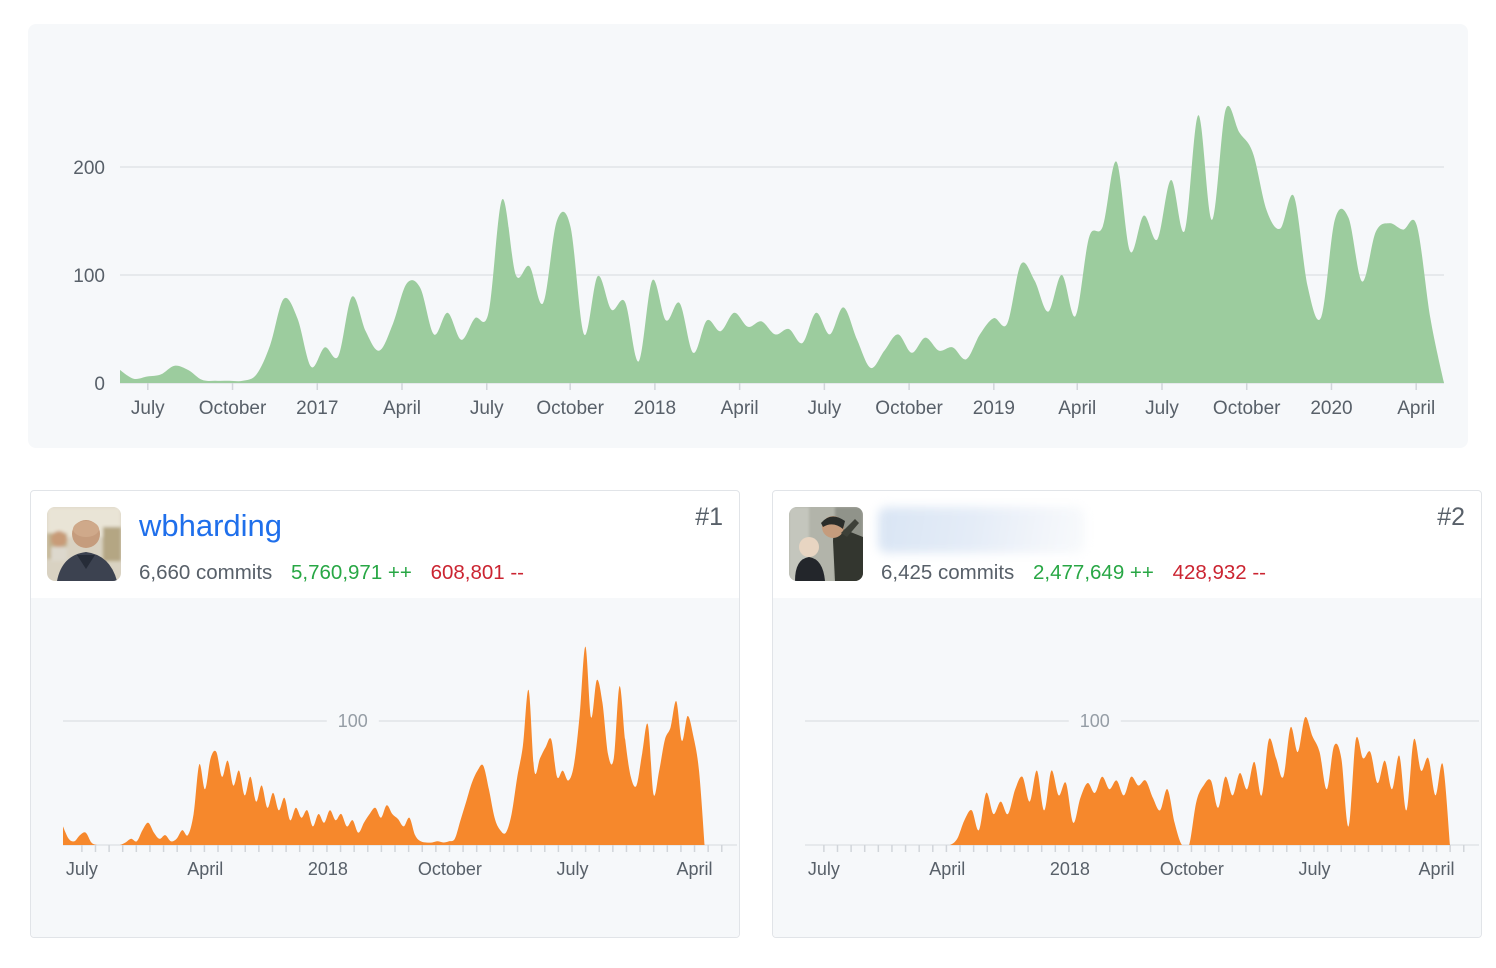 This screenshot has width=1496, height=968. I want to click on contributor-card-2-header: 6,425 commits 2,477,649 ++ 428,932 -- #2, so click(1127, 545).